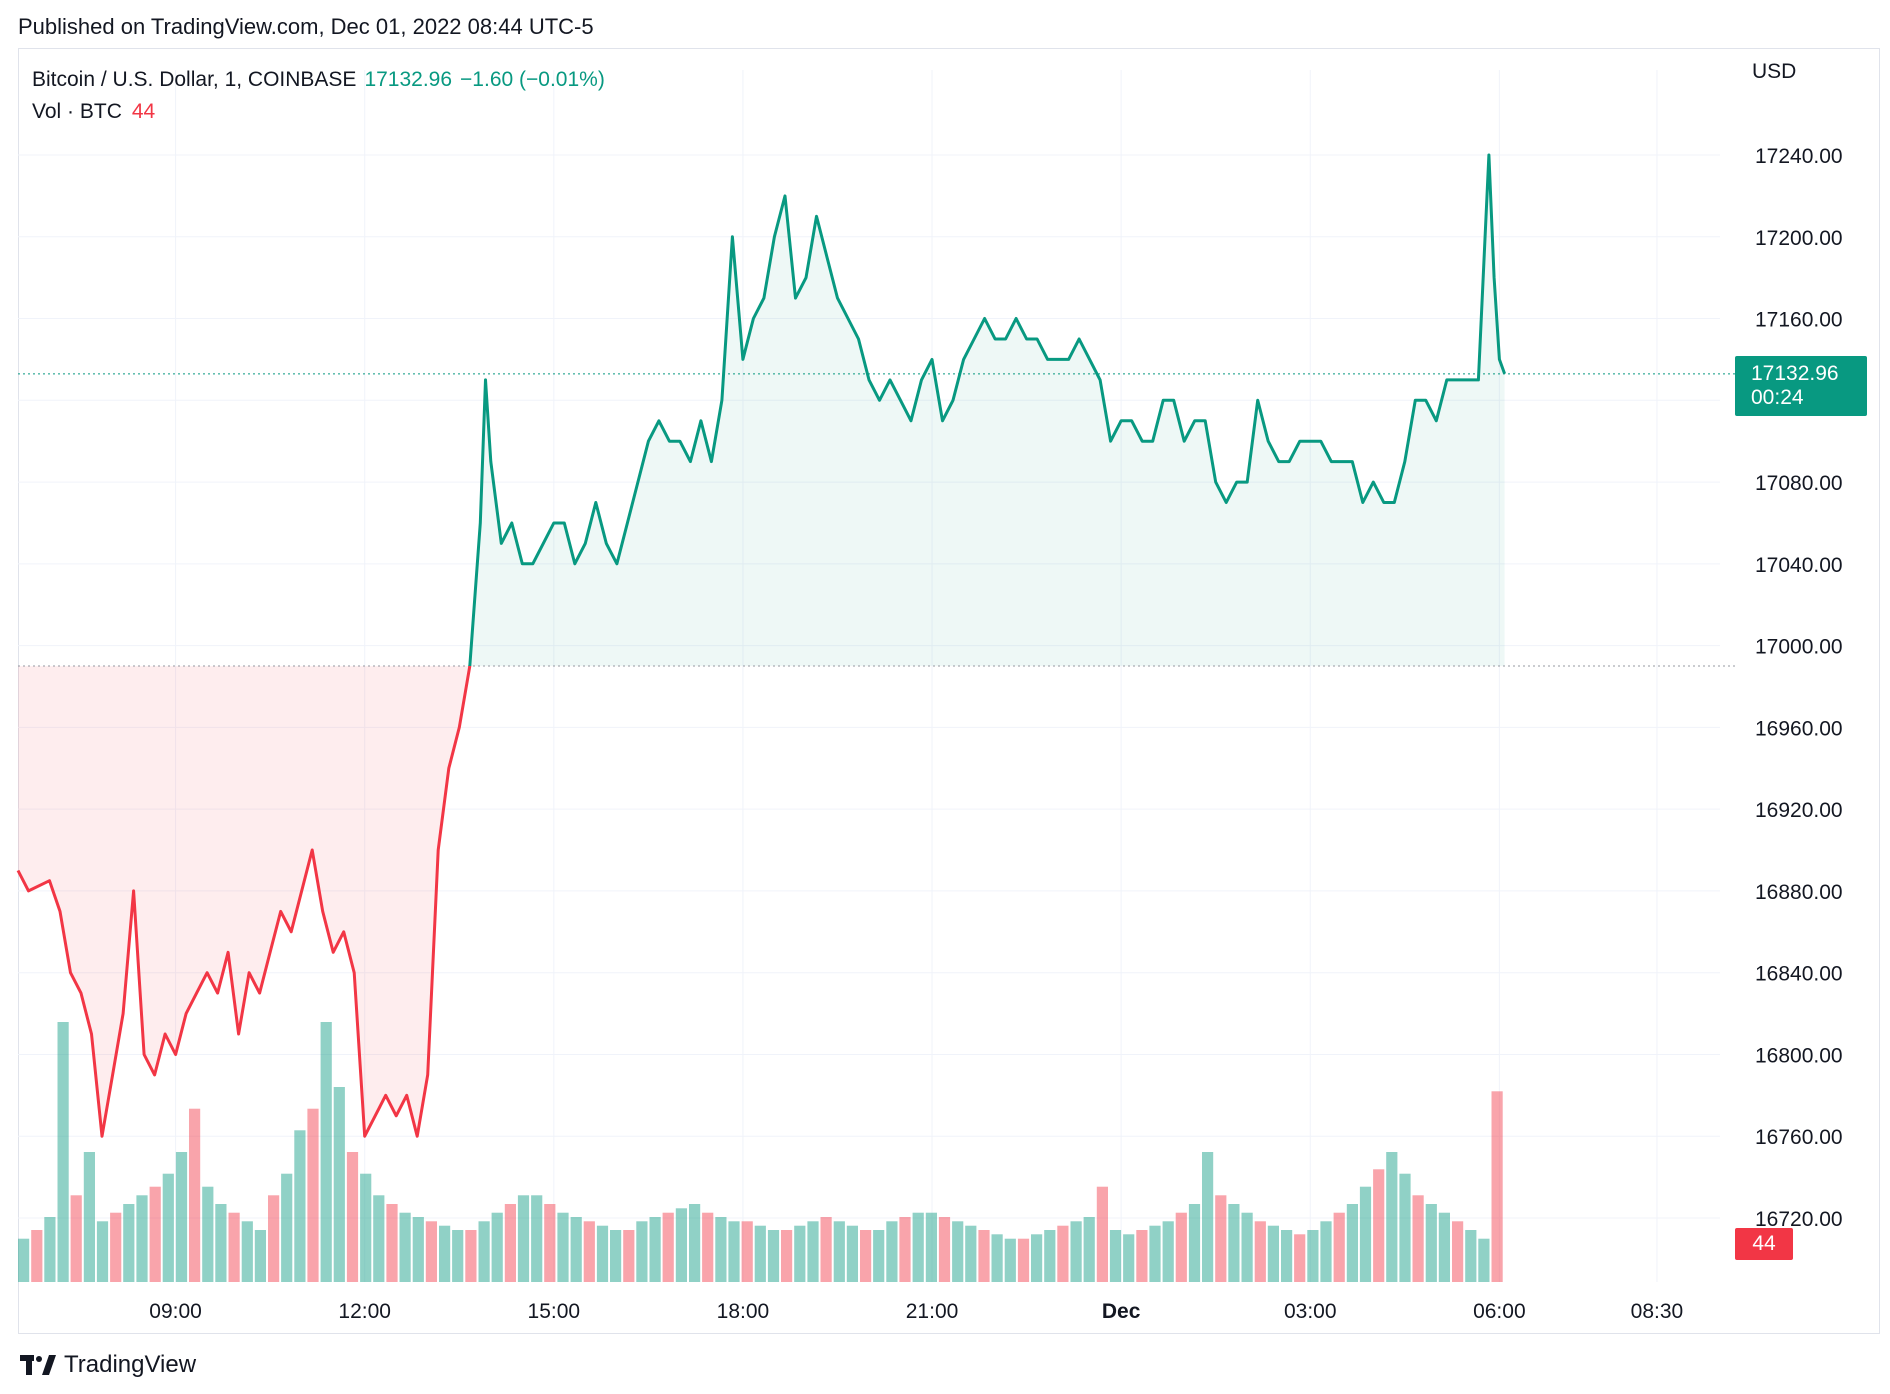 The height and width of the screenshot is (1394, 1890). Describe the element at coordinates (743, 1311) in the screenshot. I see `x-tick-label: 18:00` at that location.